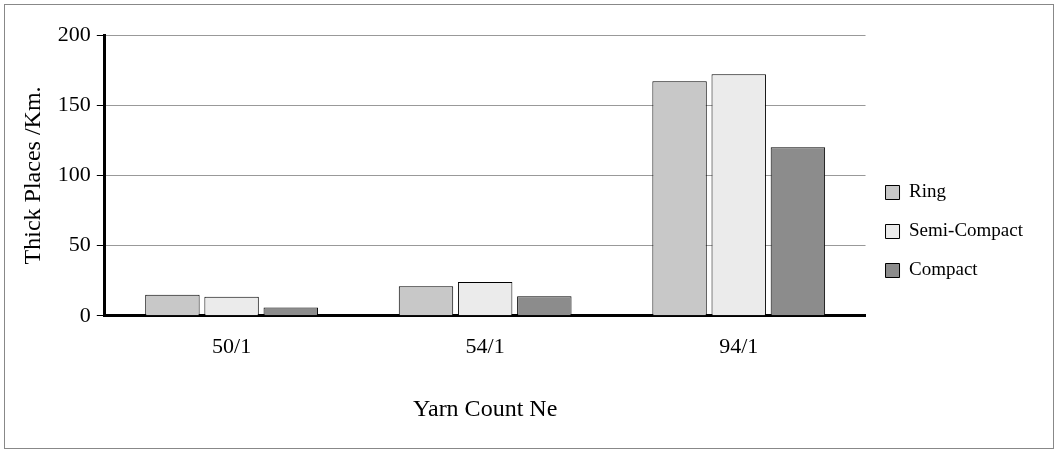  Describe the element at coordinates (928, 191) in the screenshot. I see `legend-label: Ring` at that location.